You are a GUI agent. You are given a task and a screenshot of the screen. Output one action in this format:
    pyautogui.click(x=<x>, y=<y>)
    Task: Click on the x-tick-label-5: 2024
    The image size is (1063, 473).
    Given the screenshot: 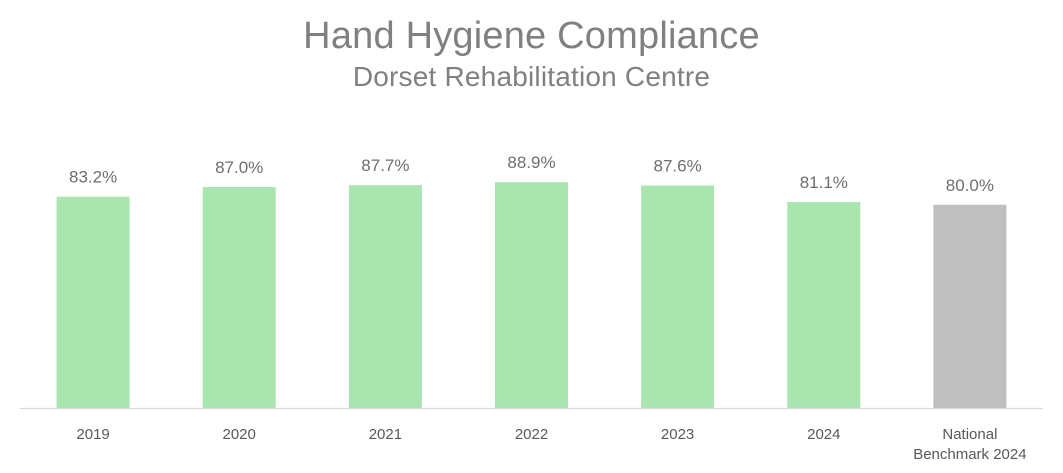 What is the action you would take?
    pyautogui.click(x=823, y=434)
    